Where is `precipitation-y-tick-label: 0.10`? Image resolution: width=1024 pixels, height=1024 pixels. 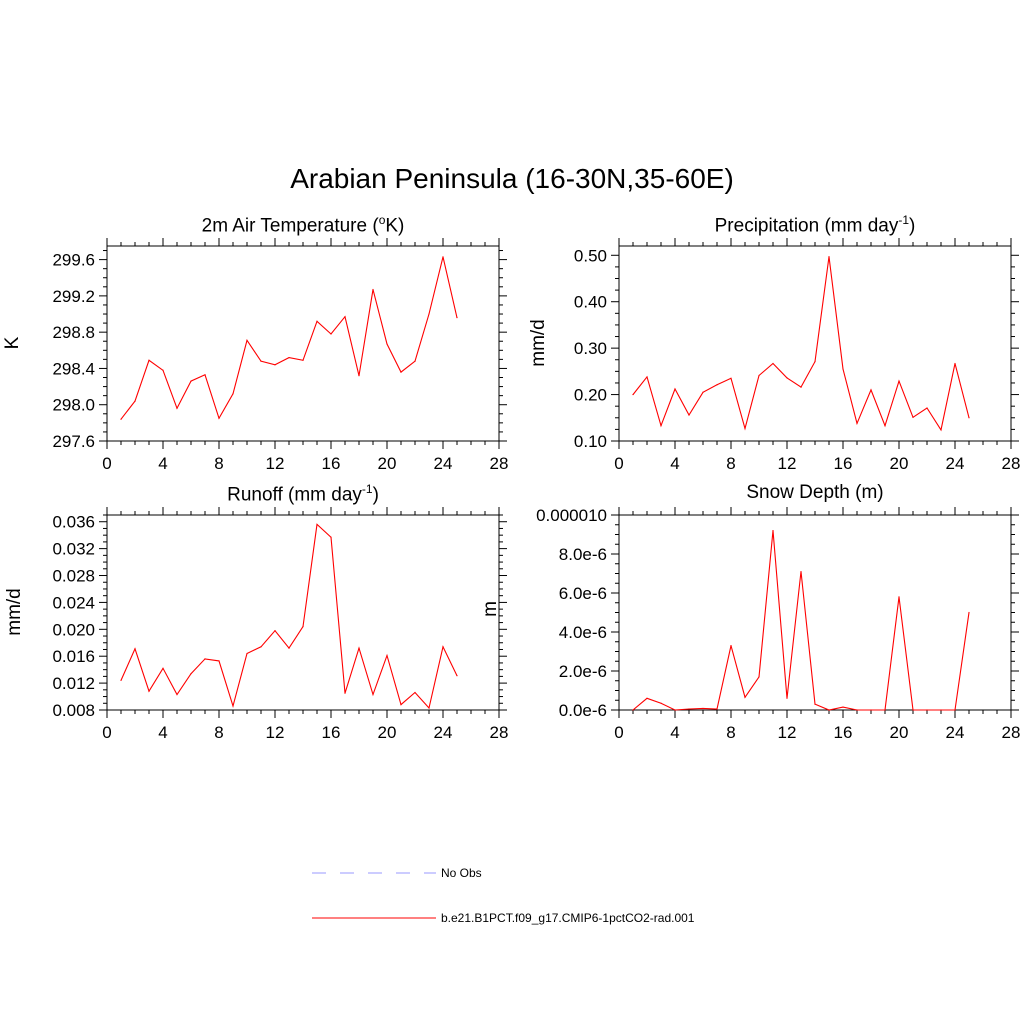 precipitation-y-tick-label: 0.10 is located at coordinates (590, 441).